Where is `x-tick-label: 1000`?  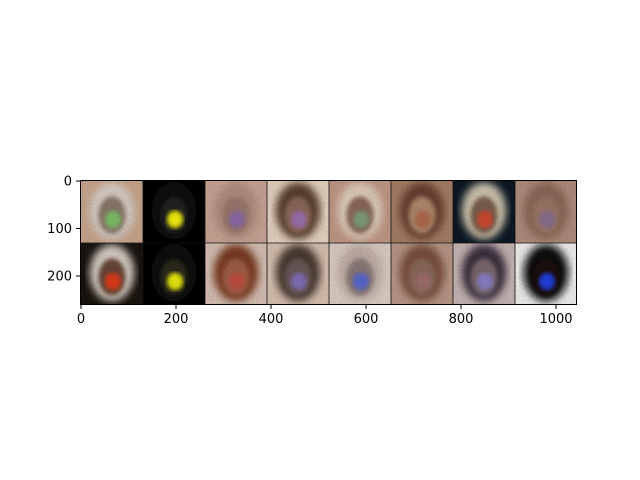
x-tick-label: 1000 is located at coordinates (555, 319).